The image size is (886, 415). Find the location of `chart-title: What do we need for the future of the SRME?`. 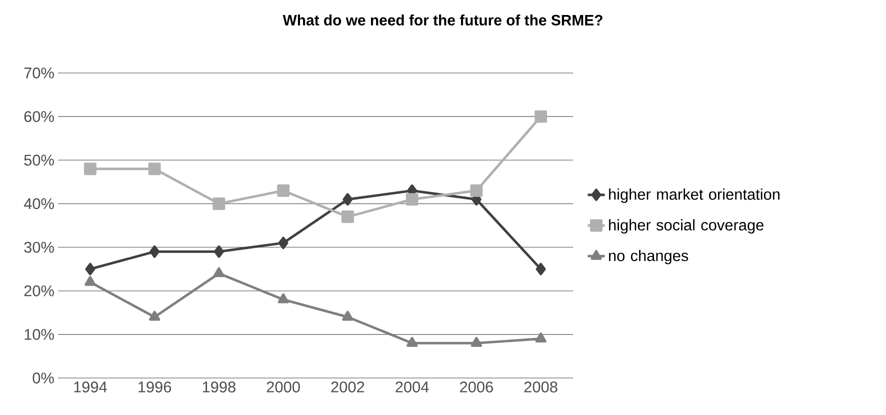

chart-title: What do we need for the future of the SRME? is located at coordinates (442, 20).